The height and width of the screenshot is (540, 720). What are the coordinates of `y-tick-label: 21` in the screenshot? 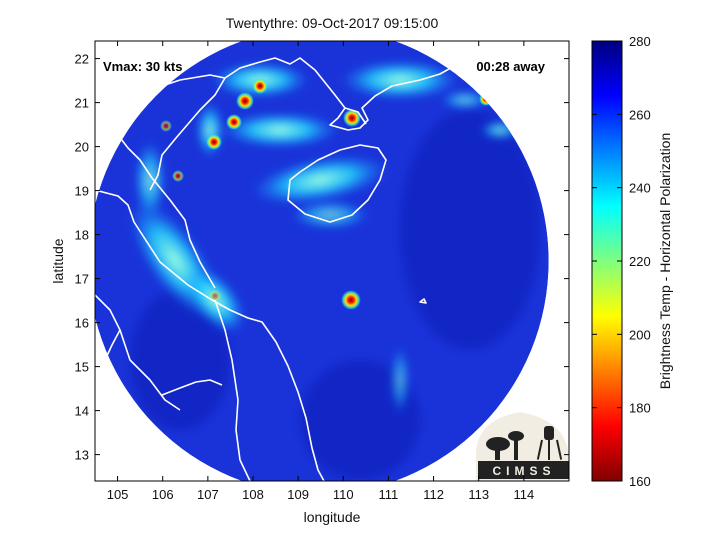 It's located at (82, 103).